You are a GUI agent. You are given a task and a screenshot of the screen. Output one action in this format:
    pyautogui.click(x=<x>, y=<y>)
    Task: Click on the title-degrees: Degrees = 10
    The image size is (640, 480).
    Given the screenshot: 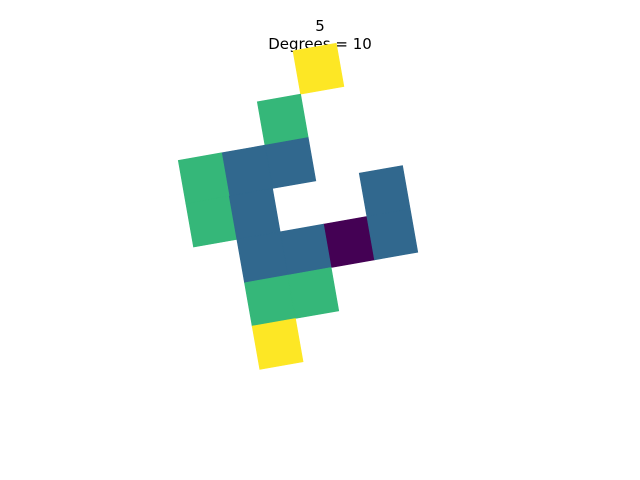 What is the action you would take?
    pyautogui.click(x=320, y=44)
    